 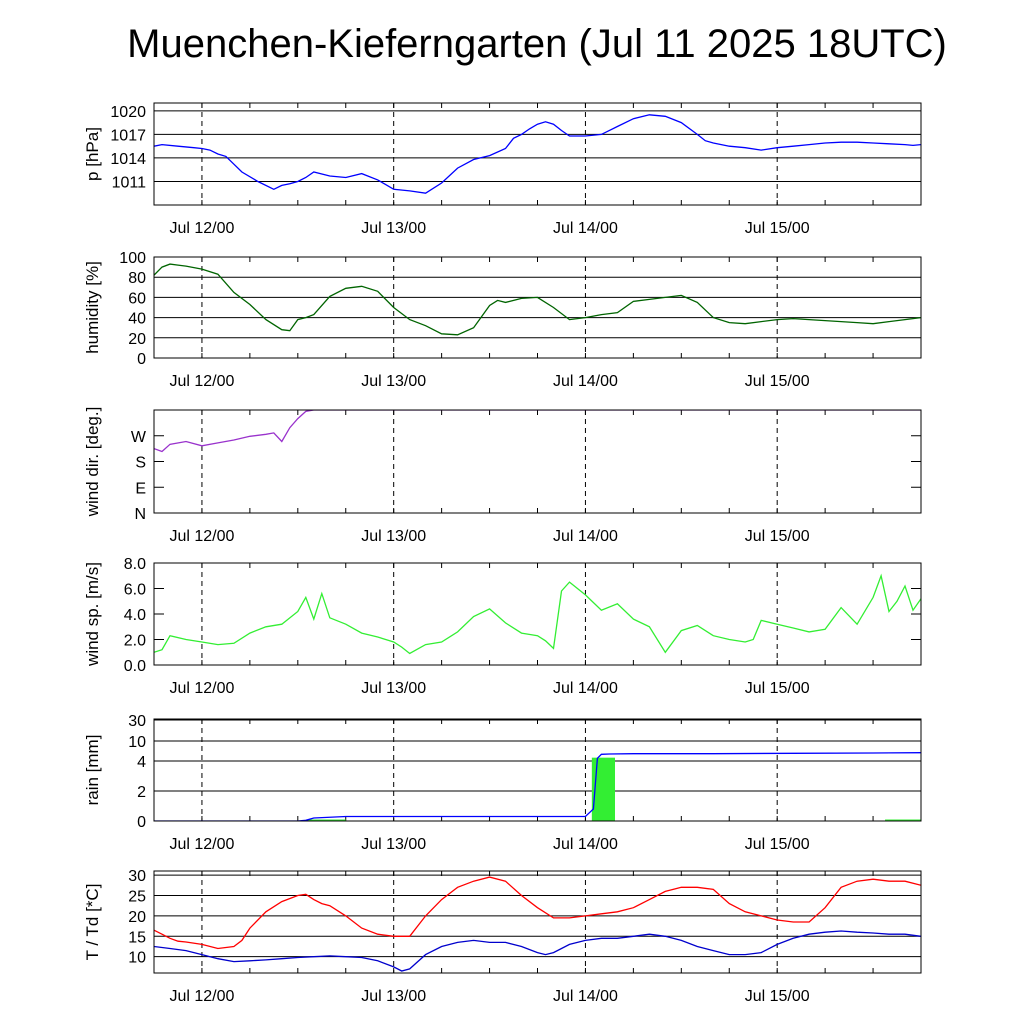 I want to click on y-axis-label: rain [mm], so click(x=92, y=770).